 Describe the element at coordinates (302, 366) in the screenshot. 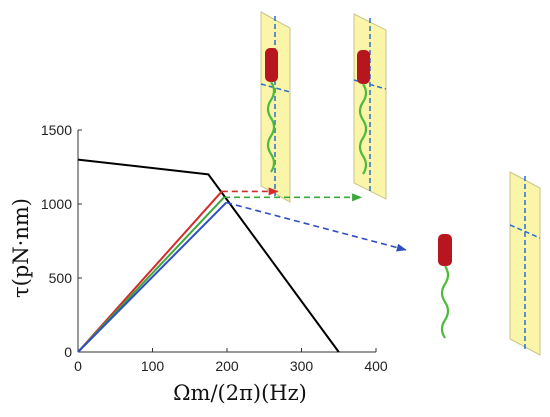

I see `x-tick-label: 300` at that location.